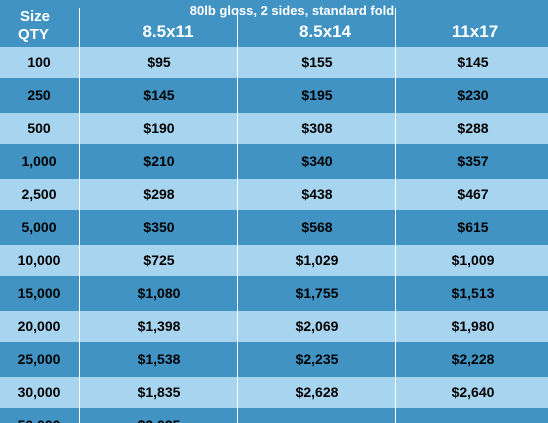  I want to click on table-row: 50,000 $2,025 -- --, so click(274, 416).